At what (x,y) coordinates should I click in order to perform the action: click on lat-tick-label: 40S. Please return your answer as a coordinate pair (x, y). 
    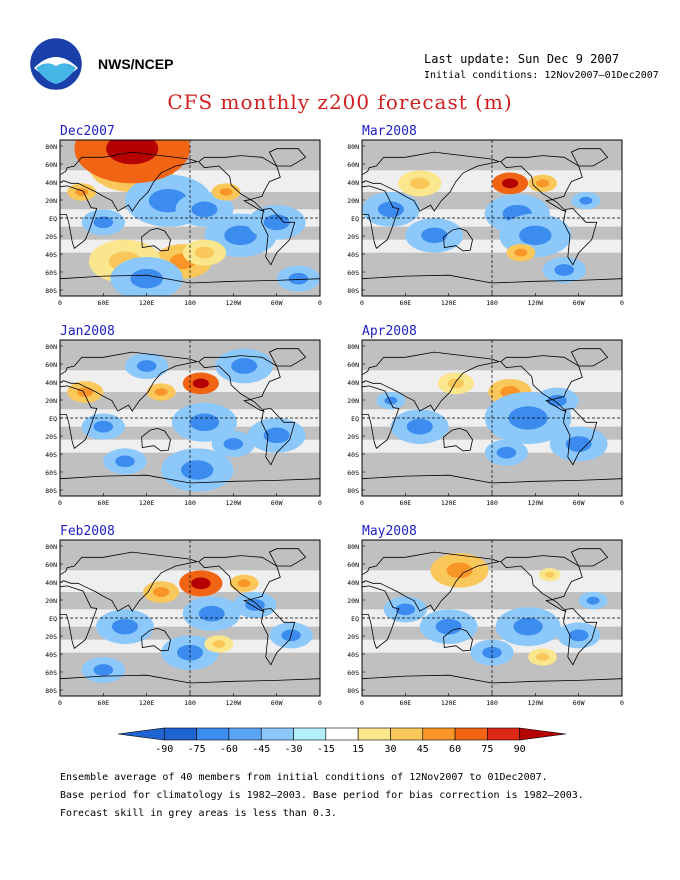
    Looking at the image, I should click on (353, 255).